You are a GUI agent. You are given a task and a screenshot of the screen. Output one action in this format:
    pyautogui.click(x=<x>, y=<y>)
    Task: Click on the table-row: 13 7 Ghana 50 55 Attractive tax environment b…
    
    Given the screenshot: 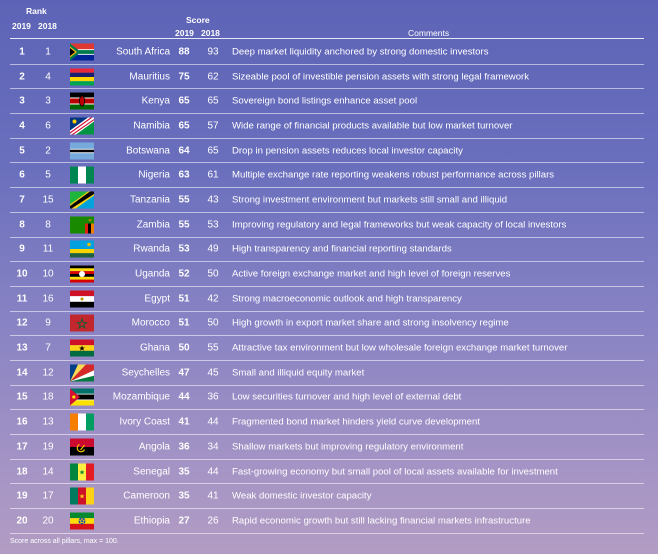 What is the action you would take?
    pyautogui.click(x=327, y=348)
    